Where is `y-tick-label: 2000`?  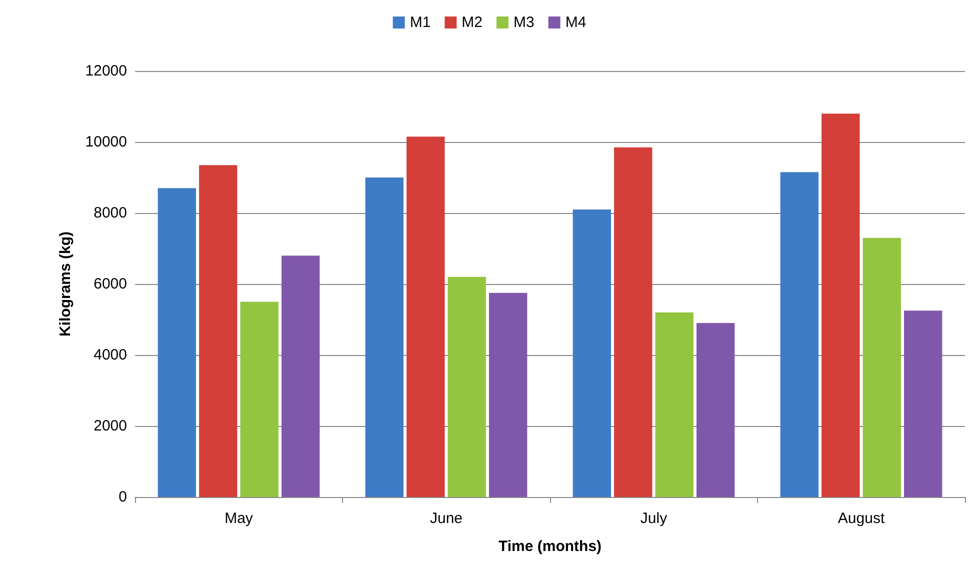 y-tick-label: 2000 is located at coordinates (110, 426).